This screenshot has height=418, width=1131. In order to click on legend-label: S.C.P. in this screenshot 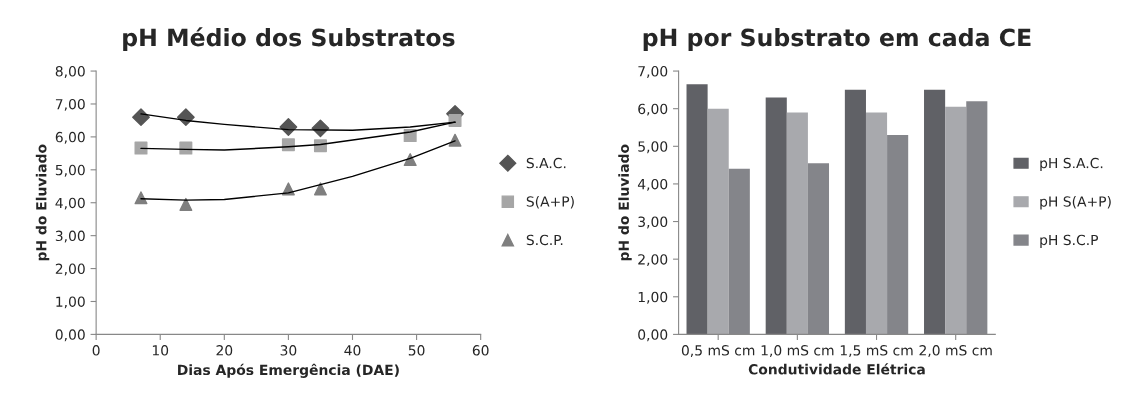, I will do `click(544, 240)`.